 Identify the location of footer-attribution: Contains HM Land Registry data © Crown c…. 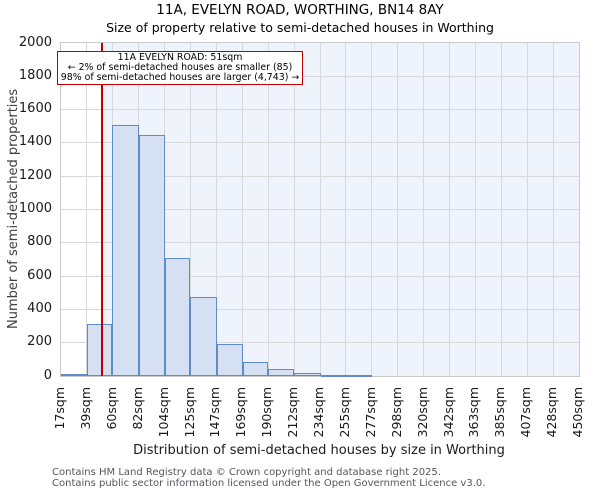
(269, 478).